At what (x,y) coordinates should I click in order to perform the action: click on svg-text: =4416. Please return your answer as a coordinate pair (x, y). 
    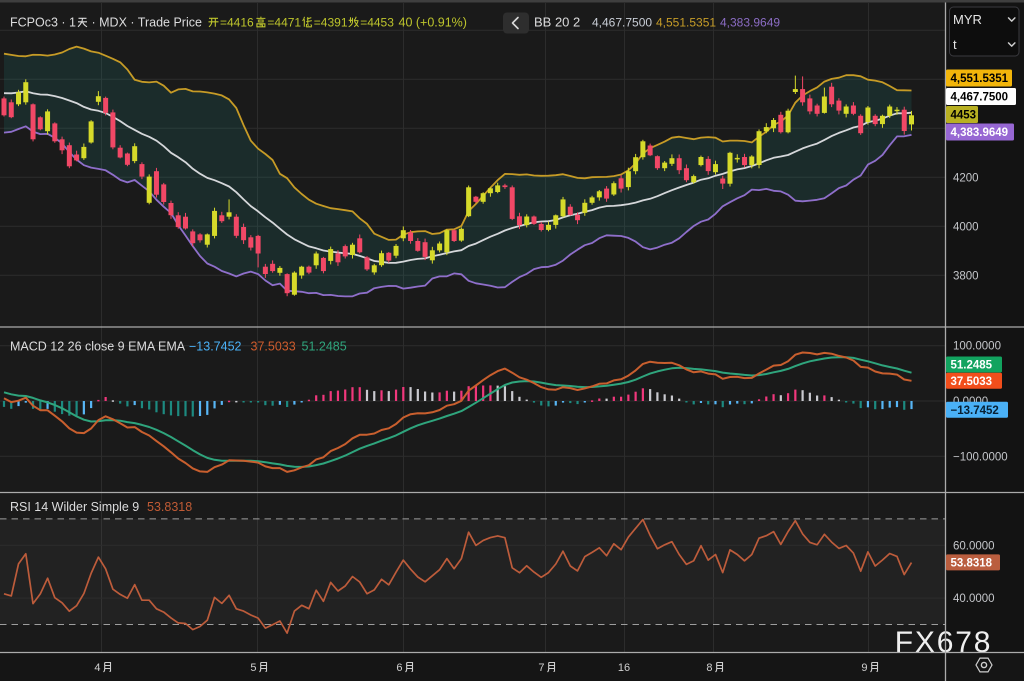
    Looking at the image, I should click on (237, 23).